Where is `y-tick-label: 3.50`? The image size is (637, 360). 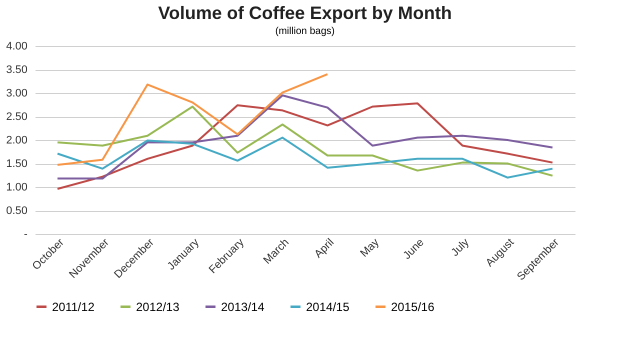 y-tick-label: 3.50 is located at coordinates (17, 70).